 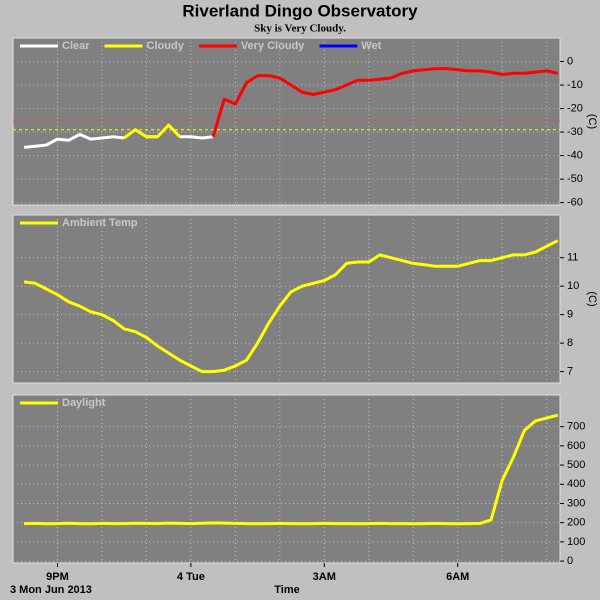 I want to click on y-tick-label: 11, so click(x=572, y=258).